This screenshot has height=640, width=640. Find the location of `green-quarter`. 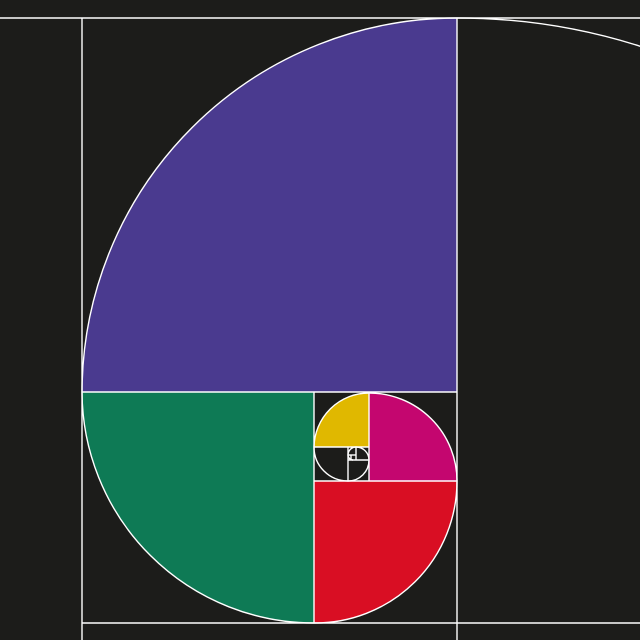

green-quarter is located at coordinates (198, 507).